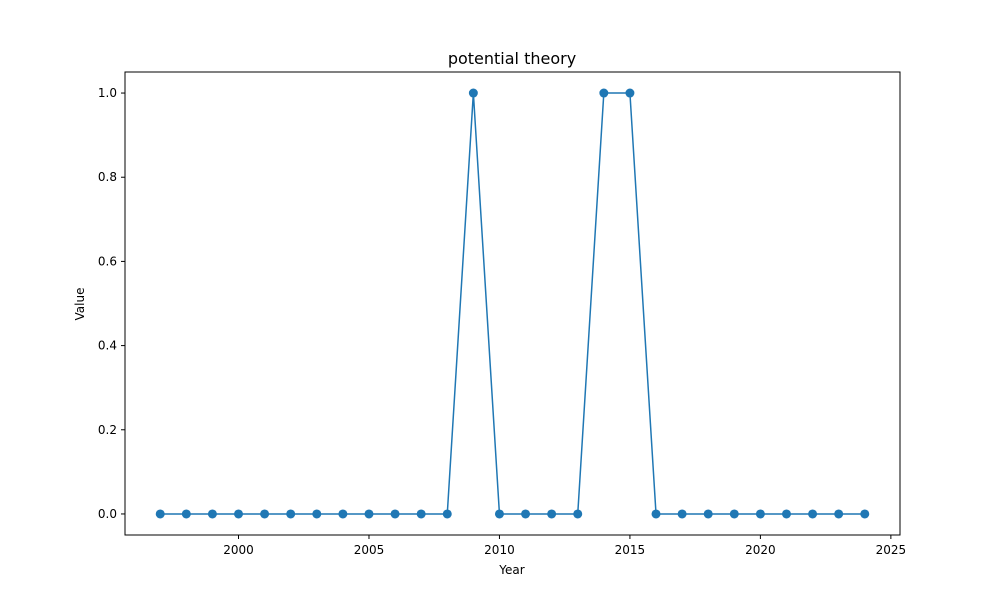 The width and height of the screenshot is (1000, 600). Describe the element at coordinates (107, 93) in the screenshot. I see `y-tick-label: 1.0` at that location.